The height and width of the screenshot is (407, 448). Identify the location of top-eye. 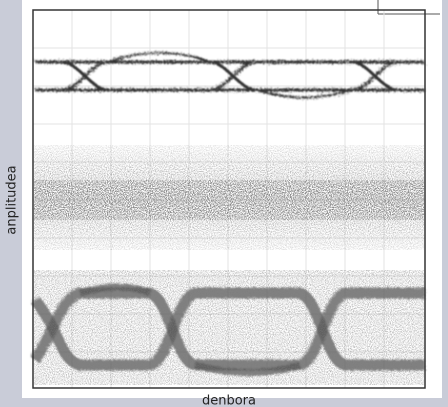
(230, 75).